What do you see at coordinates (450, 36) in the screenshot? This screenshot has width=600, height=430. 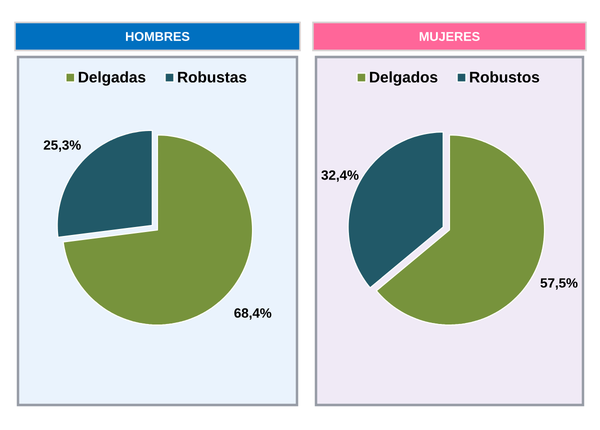 I see `chart-title: MUJERES` at bounding box center [450, 36].